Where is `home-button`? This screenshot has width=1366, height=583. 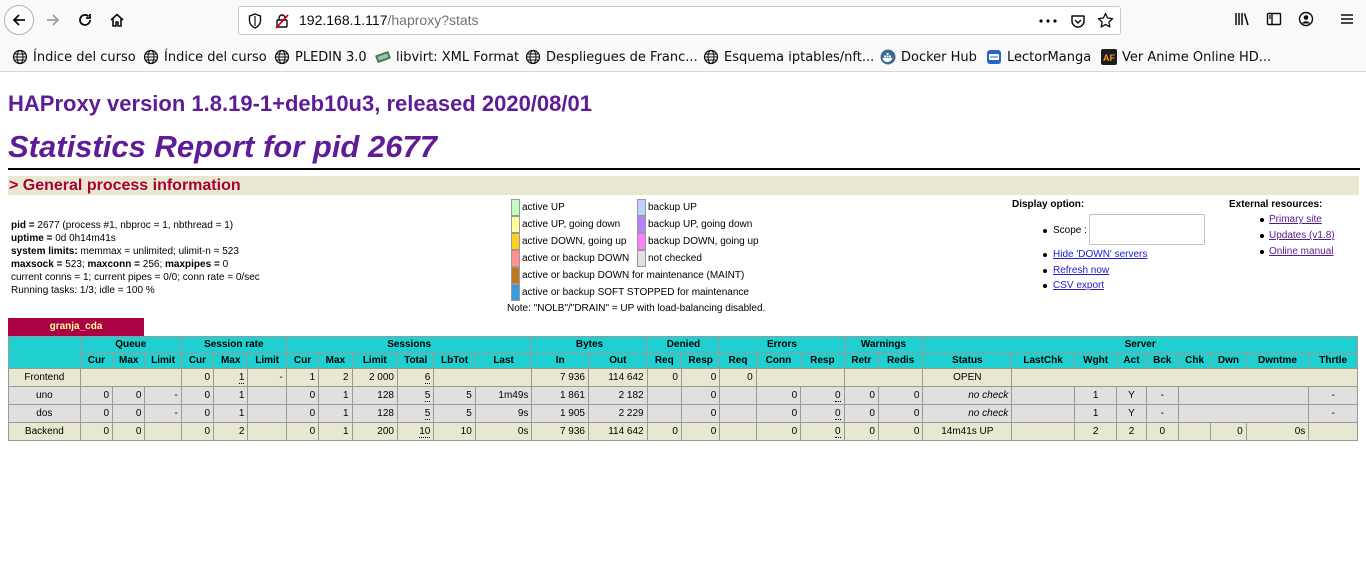 home-button is located at coordinates (117, 20).